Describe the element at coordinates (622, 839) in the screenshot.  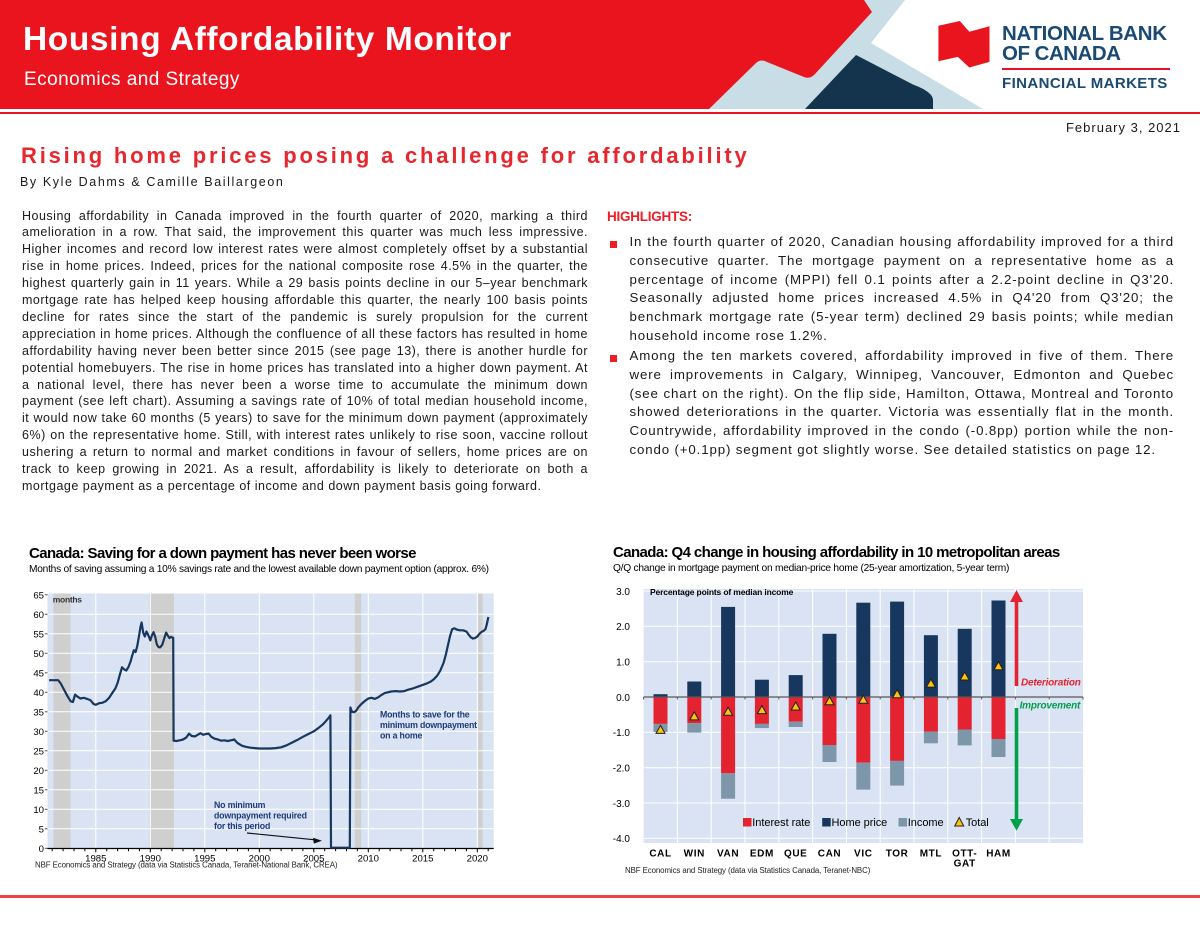
I see `svg-text: -4.0` at that location.